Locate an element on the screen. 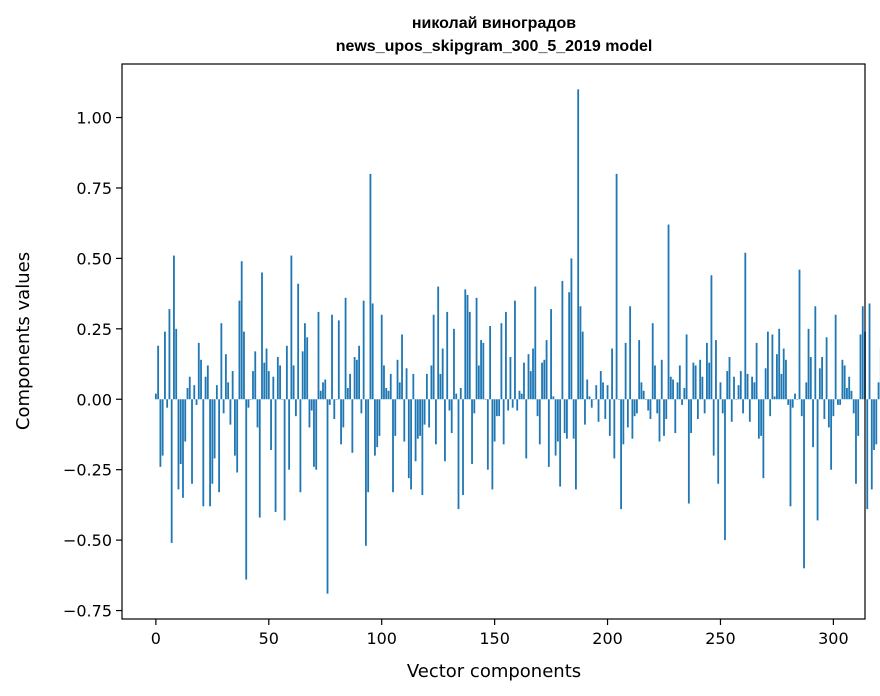 The height and width of the screenshot is (696, 880). x-tick-label: 100 is located at coordinates (381, 638).